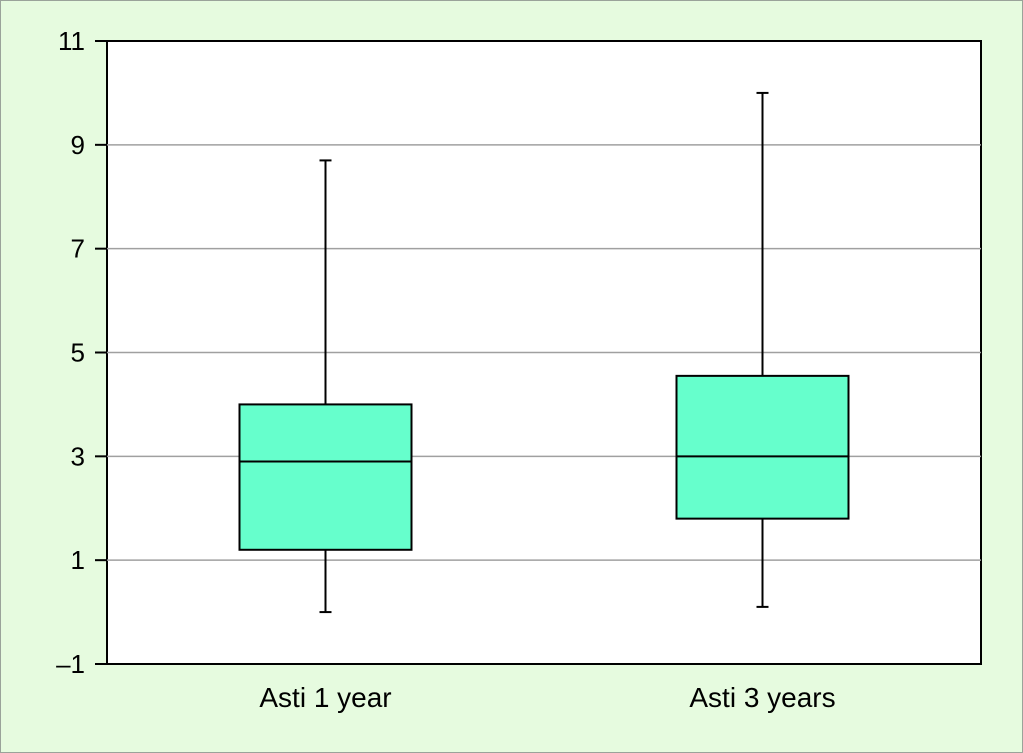 This screenshot has height=753, width=1023. Describe the element at coordinates (325, 697) in the screenshot. I see `x-category-label: Asti 1 year` at that location.